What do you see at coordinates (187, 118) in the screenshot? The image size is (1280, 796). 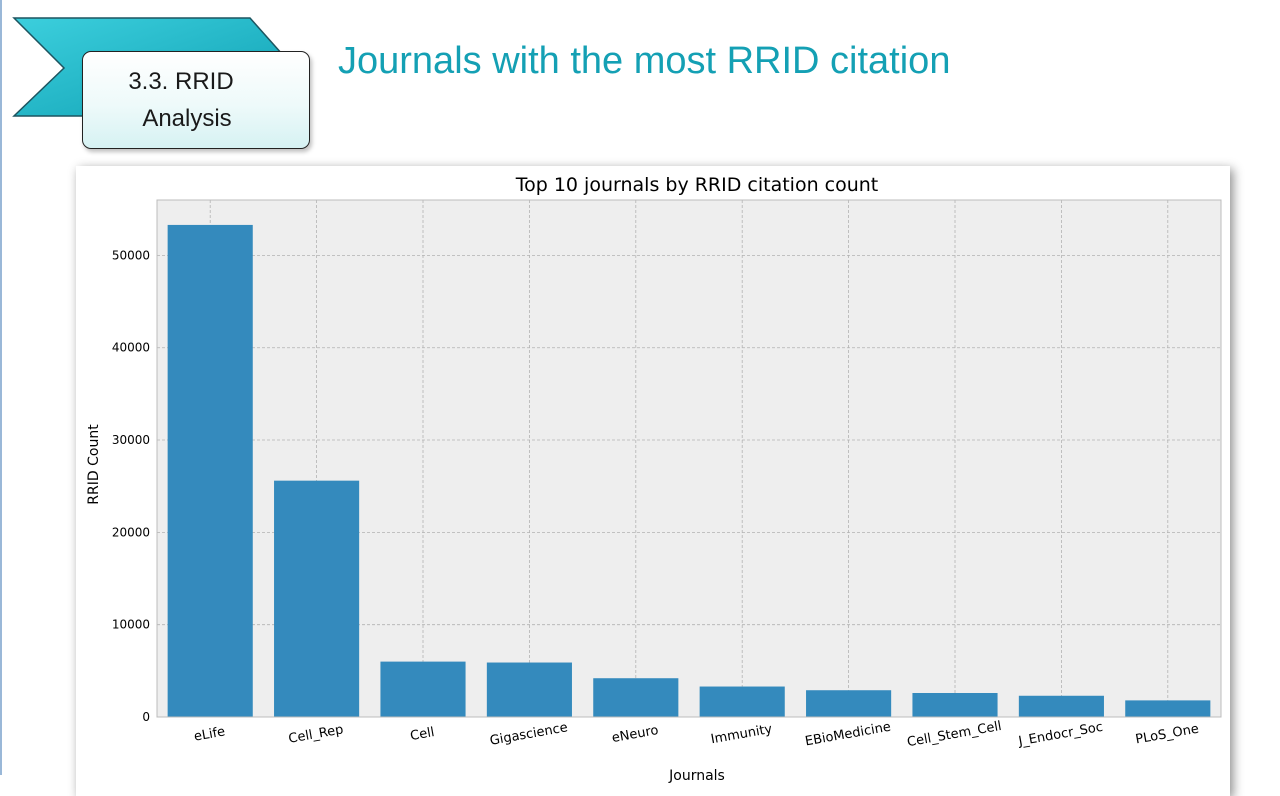 I see `section-name: Analysis` at bounding box center [187, 118].